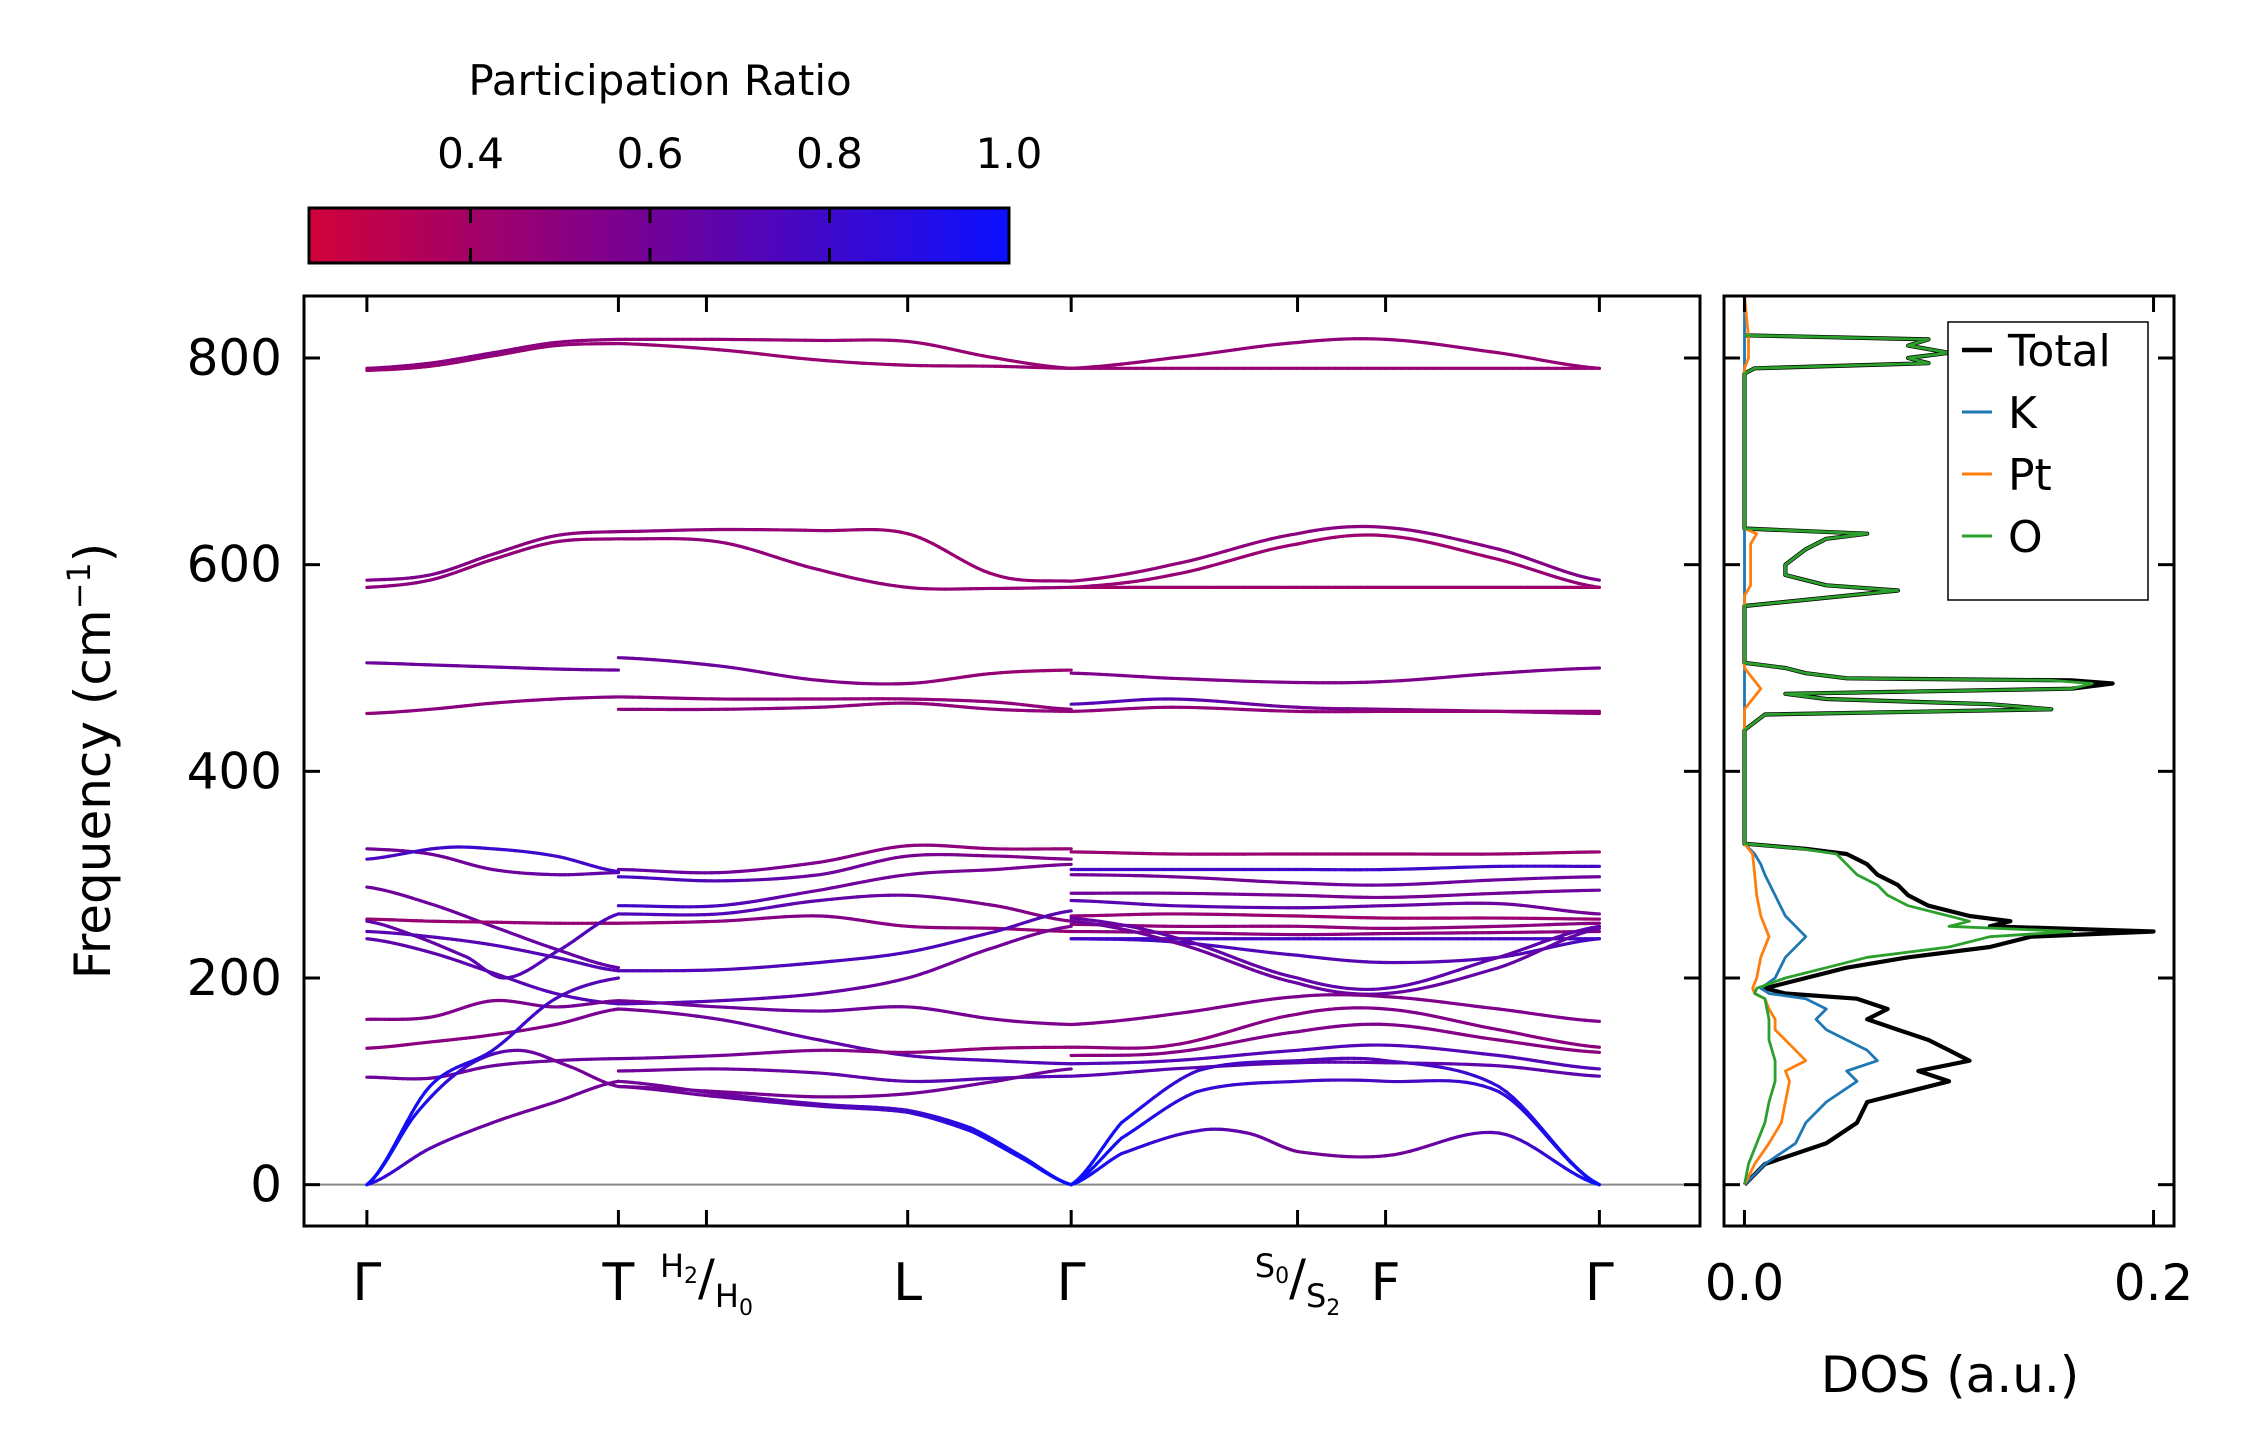  Describe the element at coordinates (234, 565) in the screenshot. I see `ytick-label: 600` at that location.